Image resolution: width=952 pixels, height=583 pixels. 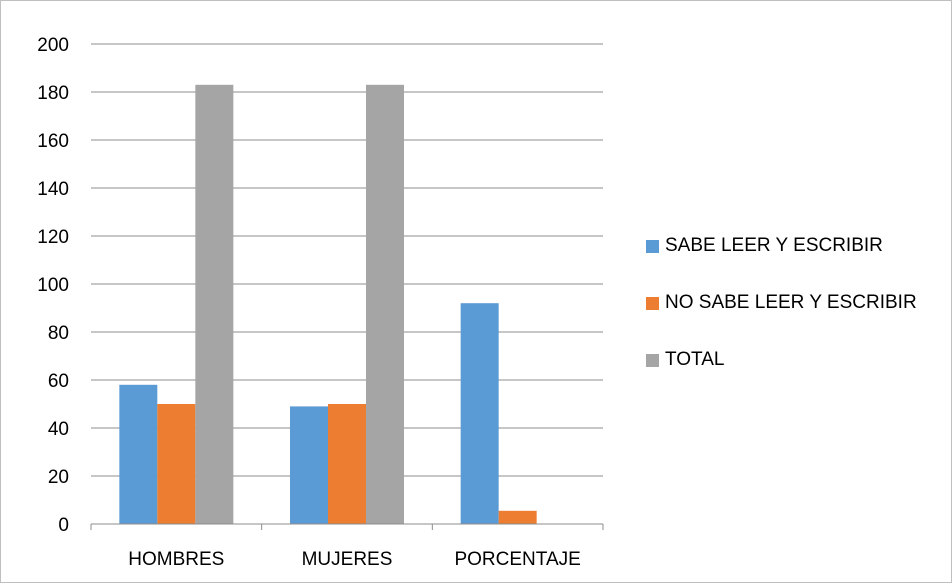 I want to click on x-axis, so click(x=347, y=526).